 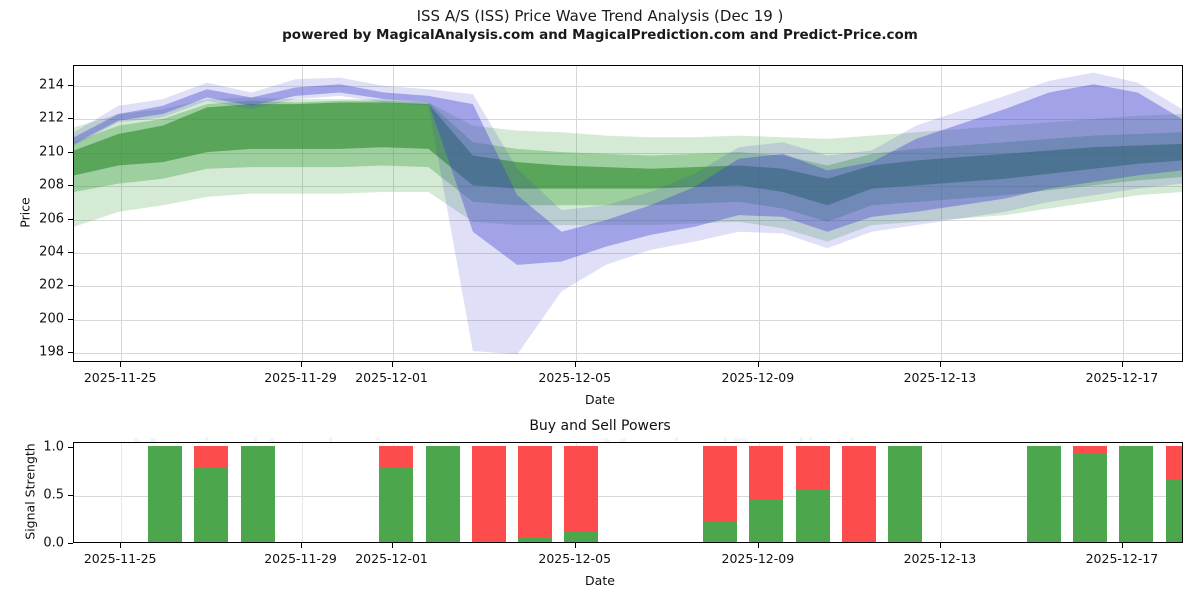 What do you see at coordinates (120, 377) in the screenshot?
I see `price-x-tick-label: 2025-11-25` at bounding box center [120, 377].